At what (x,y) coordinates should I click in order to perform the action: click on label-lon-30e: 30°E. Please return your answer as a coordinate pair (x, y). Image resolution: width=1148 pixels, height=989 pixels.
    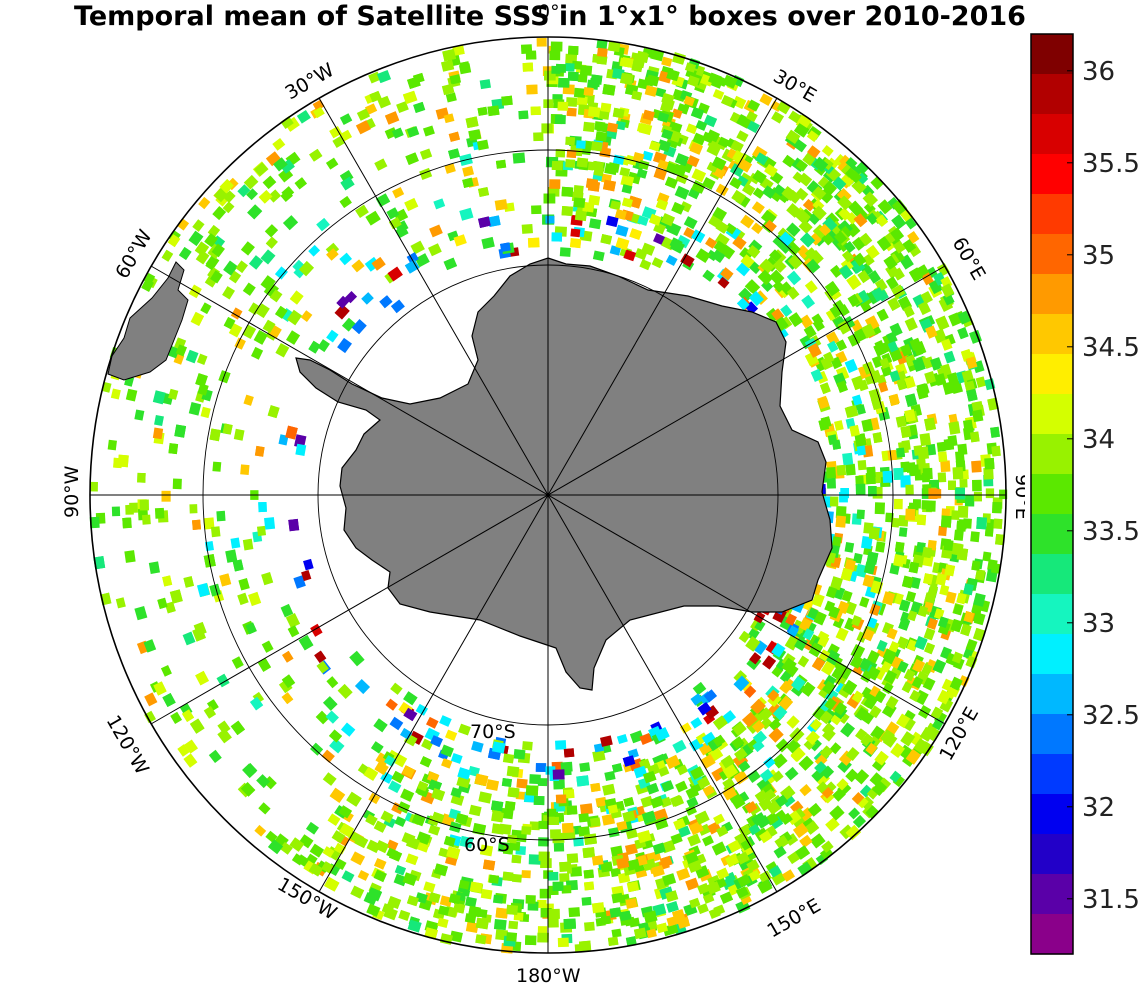
    Looking at the image, I should click on (795, 86).